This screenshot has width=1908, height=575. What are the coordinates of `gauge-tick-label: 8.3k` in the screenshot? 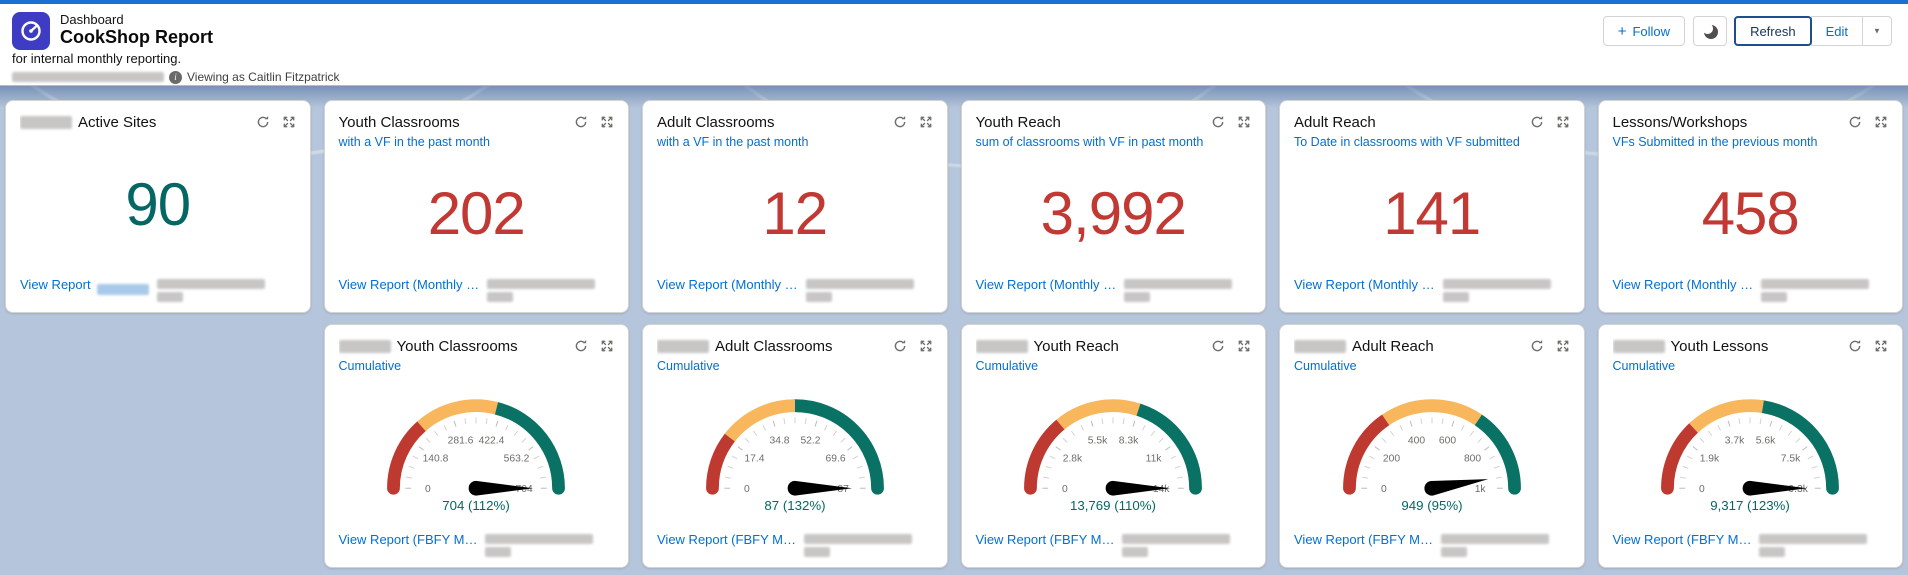 It's located at (1129, 441).